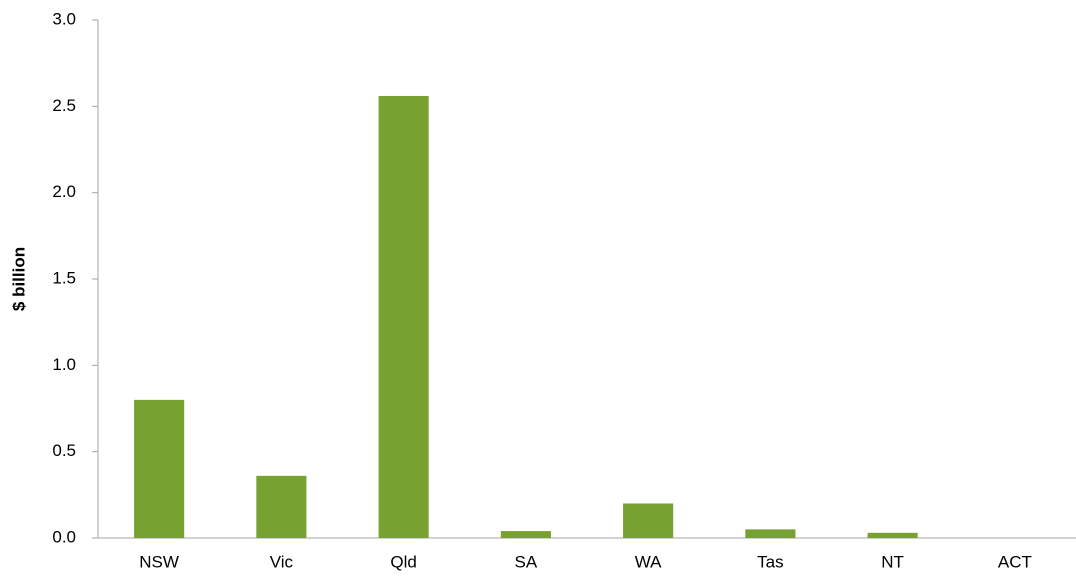  I want to click on x-tick-label: ACT, so click(1015, 561).